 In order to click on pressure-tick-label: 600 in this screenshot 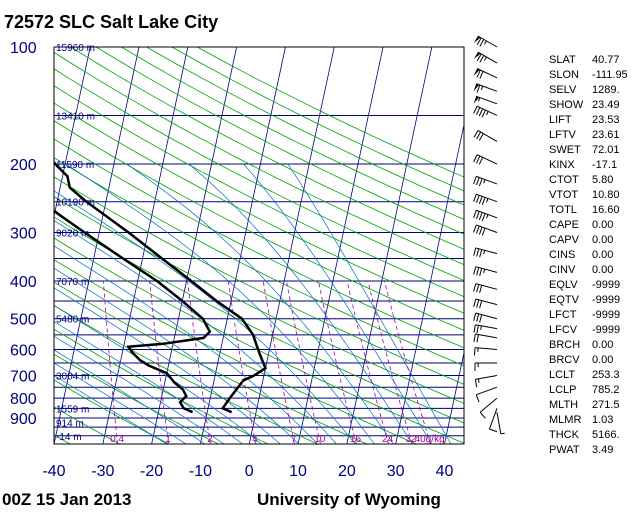, I will do `click(23, 351)`.